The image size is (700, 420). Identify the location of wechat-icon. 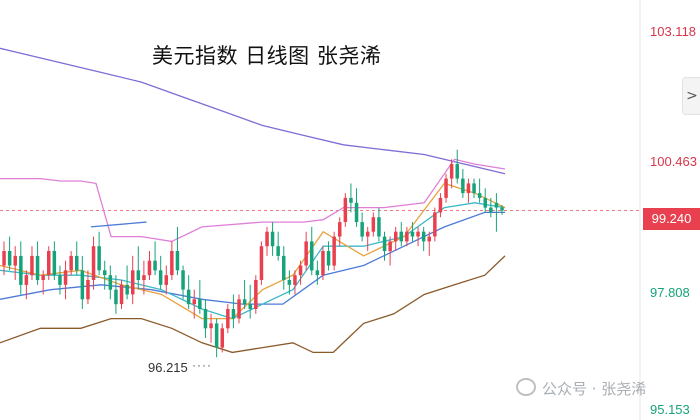
(526, 387).